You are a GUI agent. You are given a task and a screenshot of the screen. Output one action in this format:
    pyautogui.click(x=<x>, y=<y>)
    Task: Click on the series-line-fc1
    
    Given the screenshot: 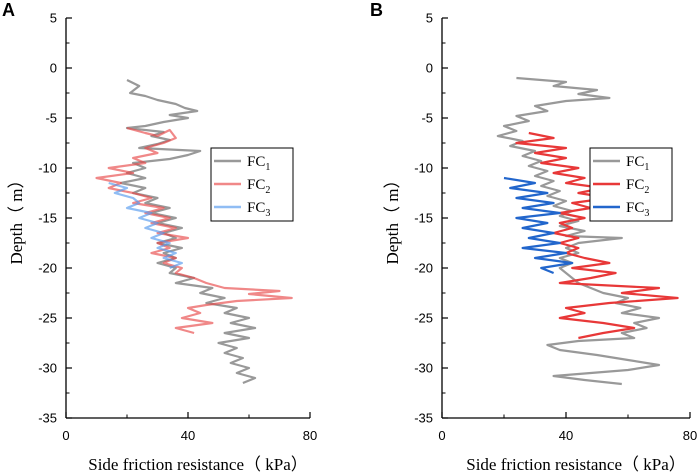 What is the action you would take?
    pyautogui.click(x=188, y=232)
    